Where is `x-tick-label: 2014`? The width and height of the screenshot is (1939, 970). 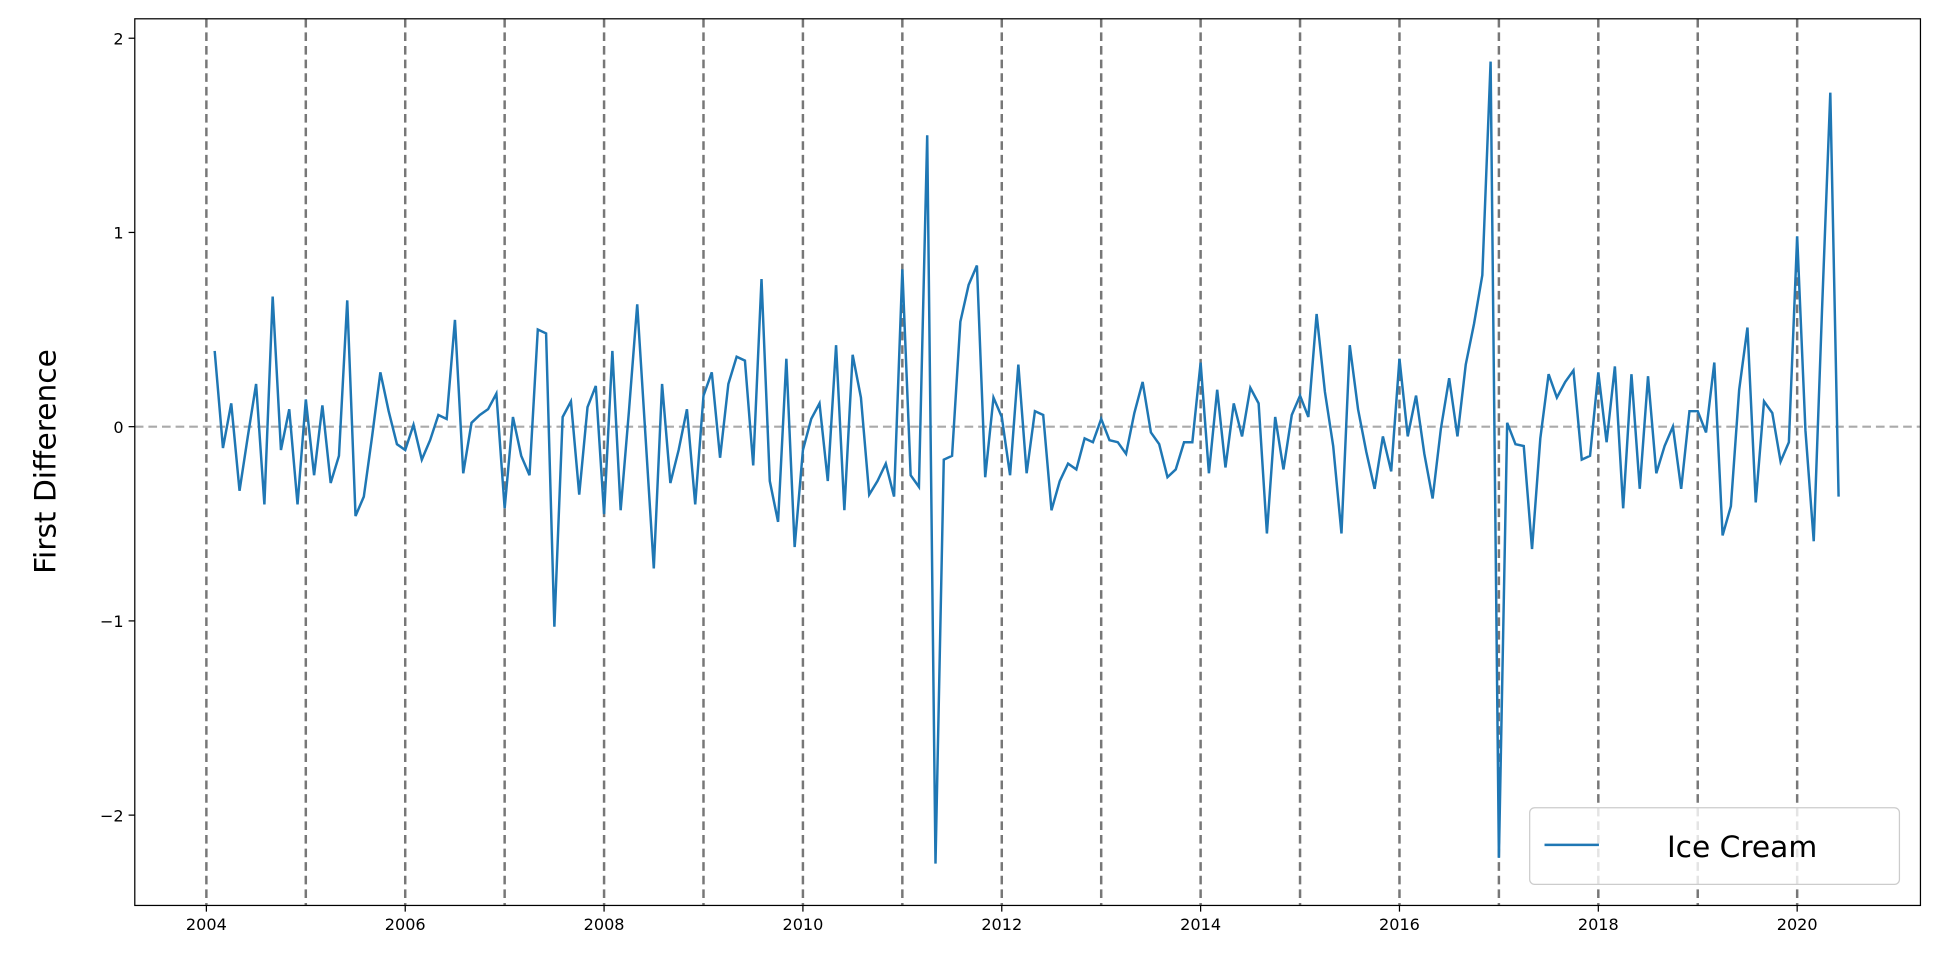 x-tick-label: 2014 is located at coordinates (1200, 924).